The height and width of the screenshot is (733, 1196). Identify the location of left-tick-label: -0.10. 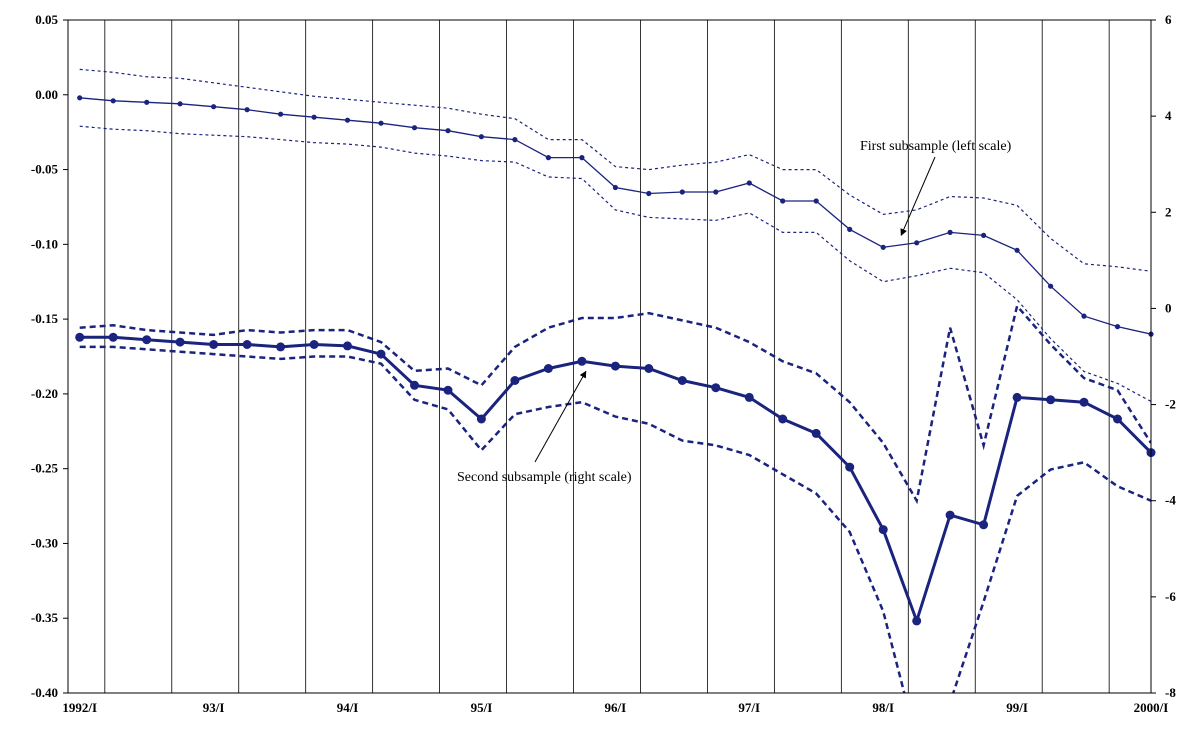
(44, 243).